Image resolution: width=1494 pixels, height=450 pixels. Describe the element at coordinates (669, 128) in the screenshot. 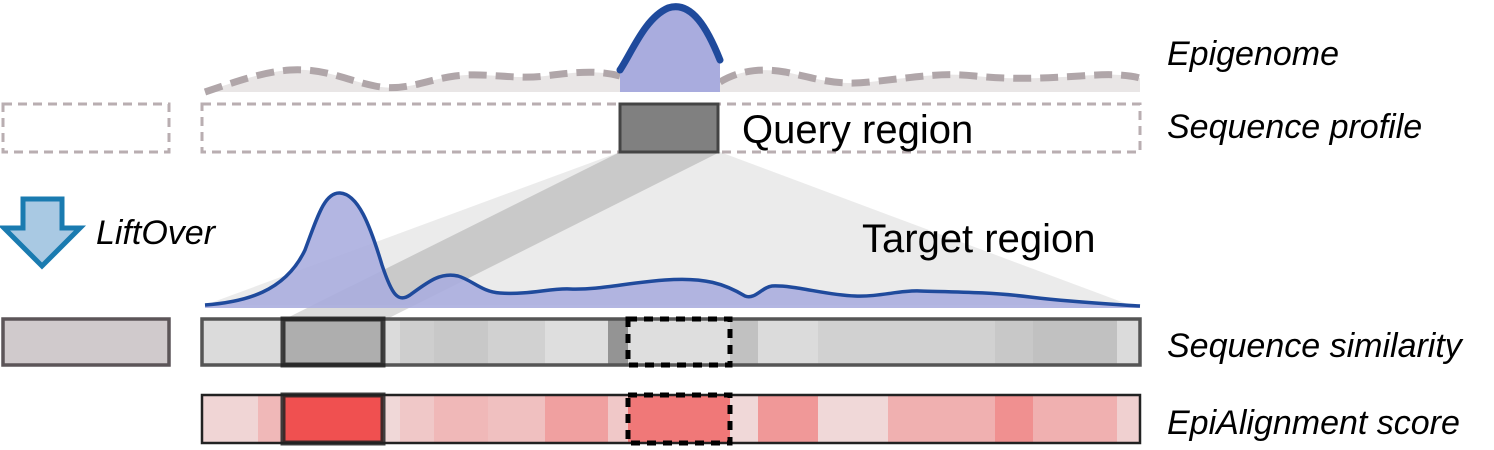

I see `query-region-box` at that location.